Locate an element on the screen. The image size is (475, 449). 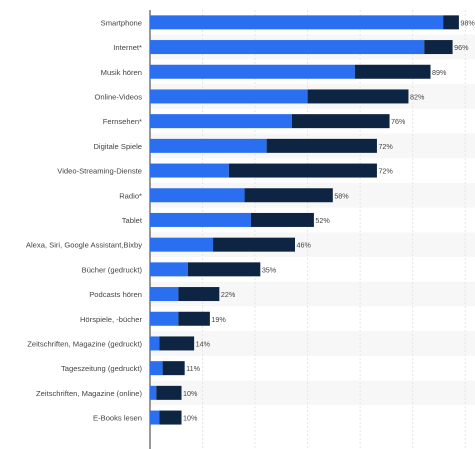
category-label: Video-Streaming-Dienste is located at coordinates (99, 171).